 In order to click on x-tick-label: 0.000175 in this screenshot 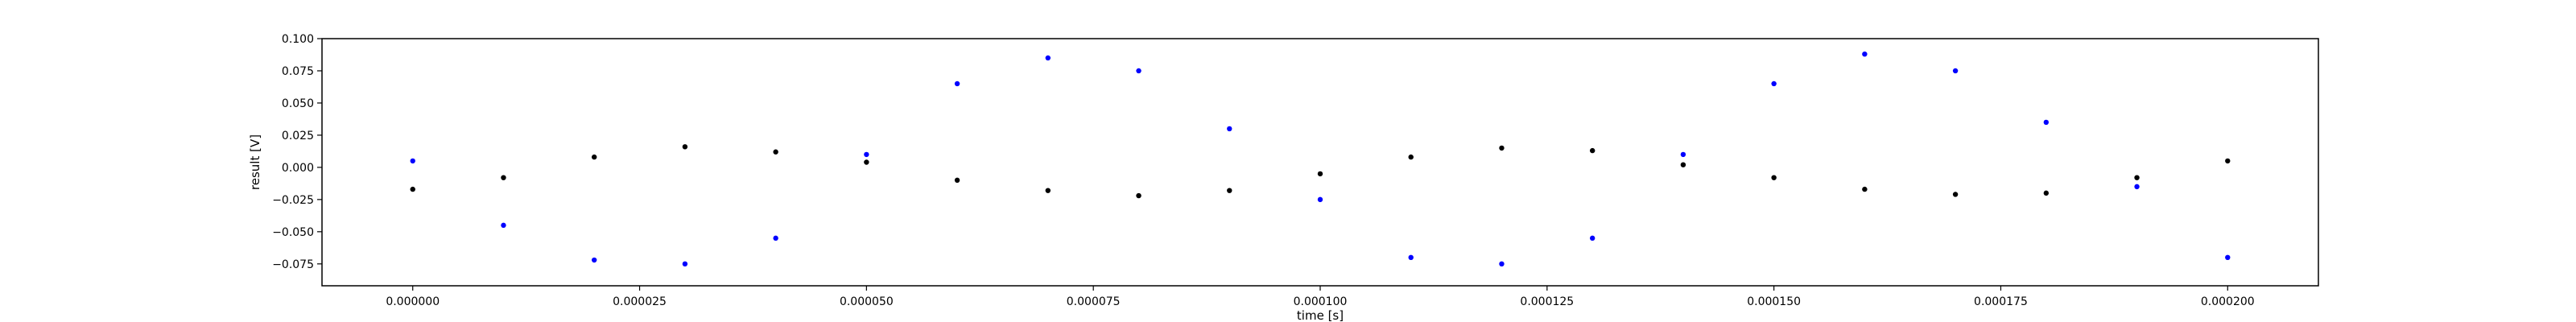, I will do `click(2001, 301)`.